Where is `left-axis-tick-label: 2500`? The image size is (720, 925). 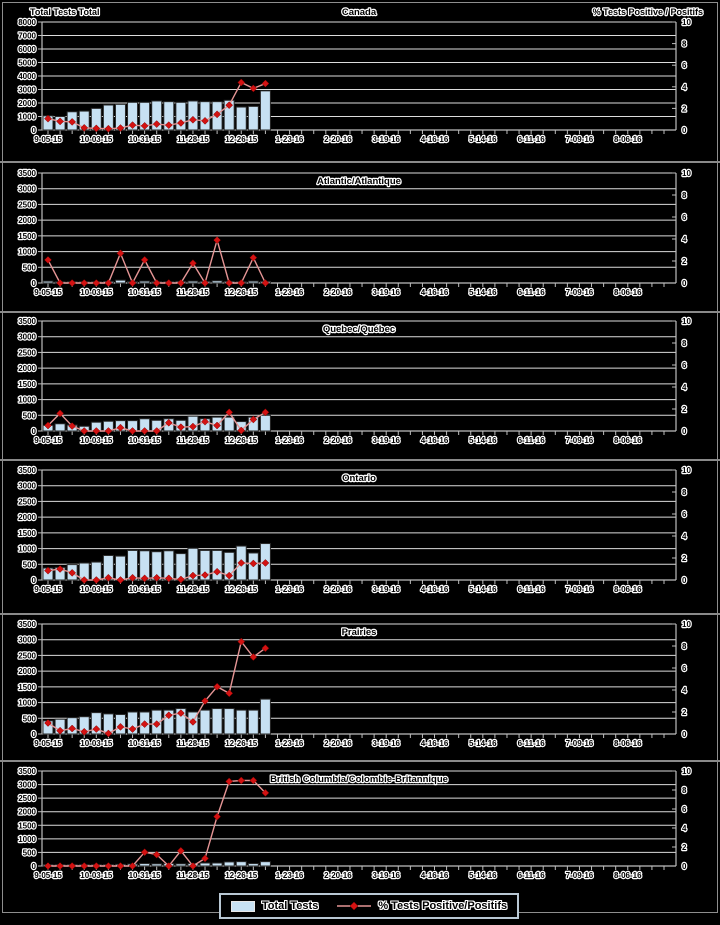 left-axis-tick-label: 2500 is located at coordinates (27, 204).